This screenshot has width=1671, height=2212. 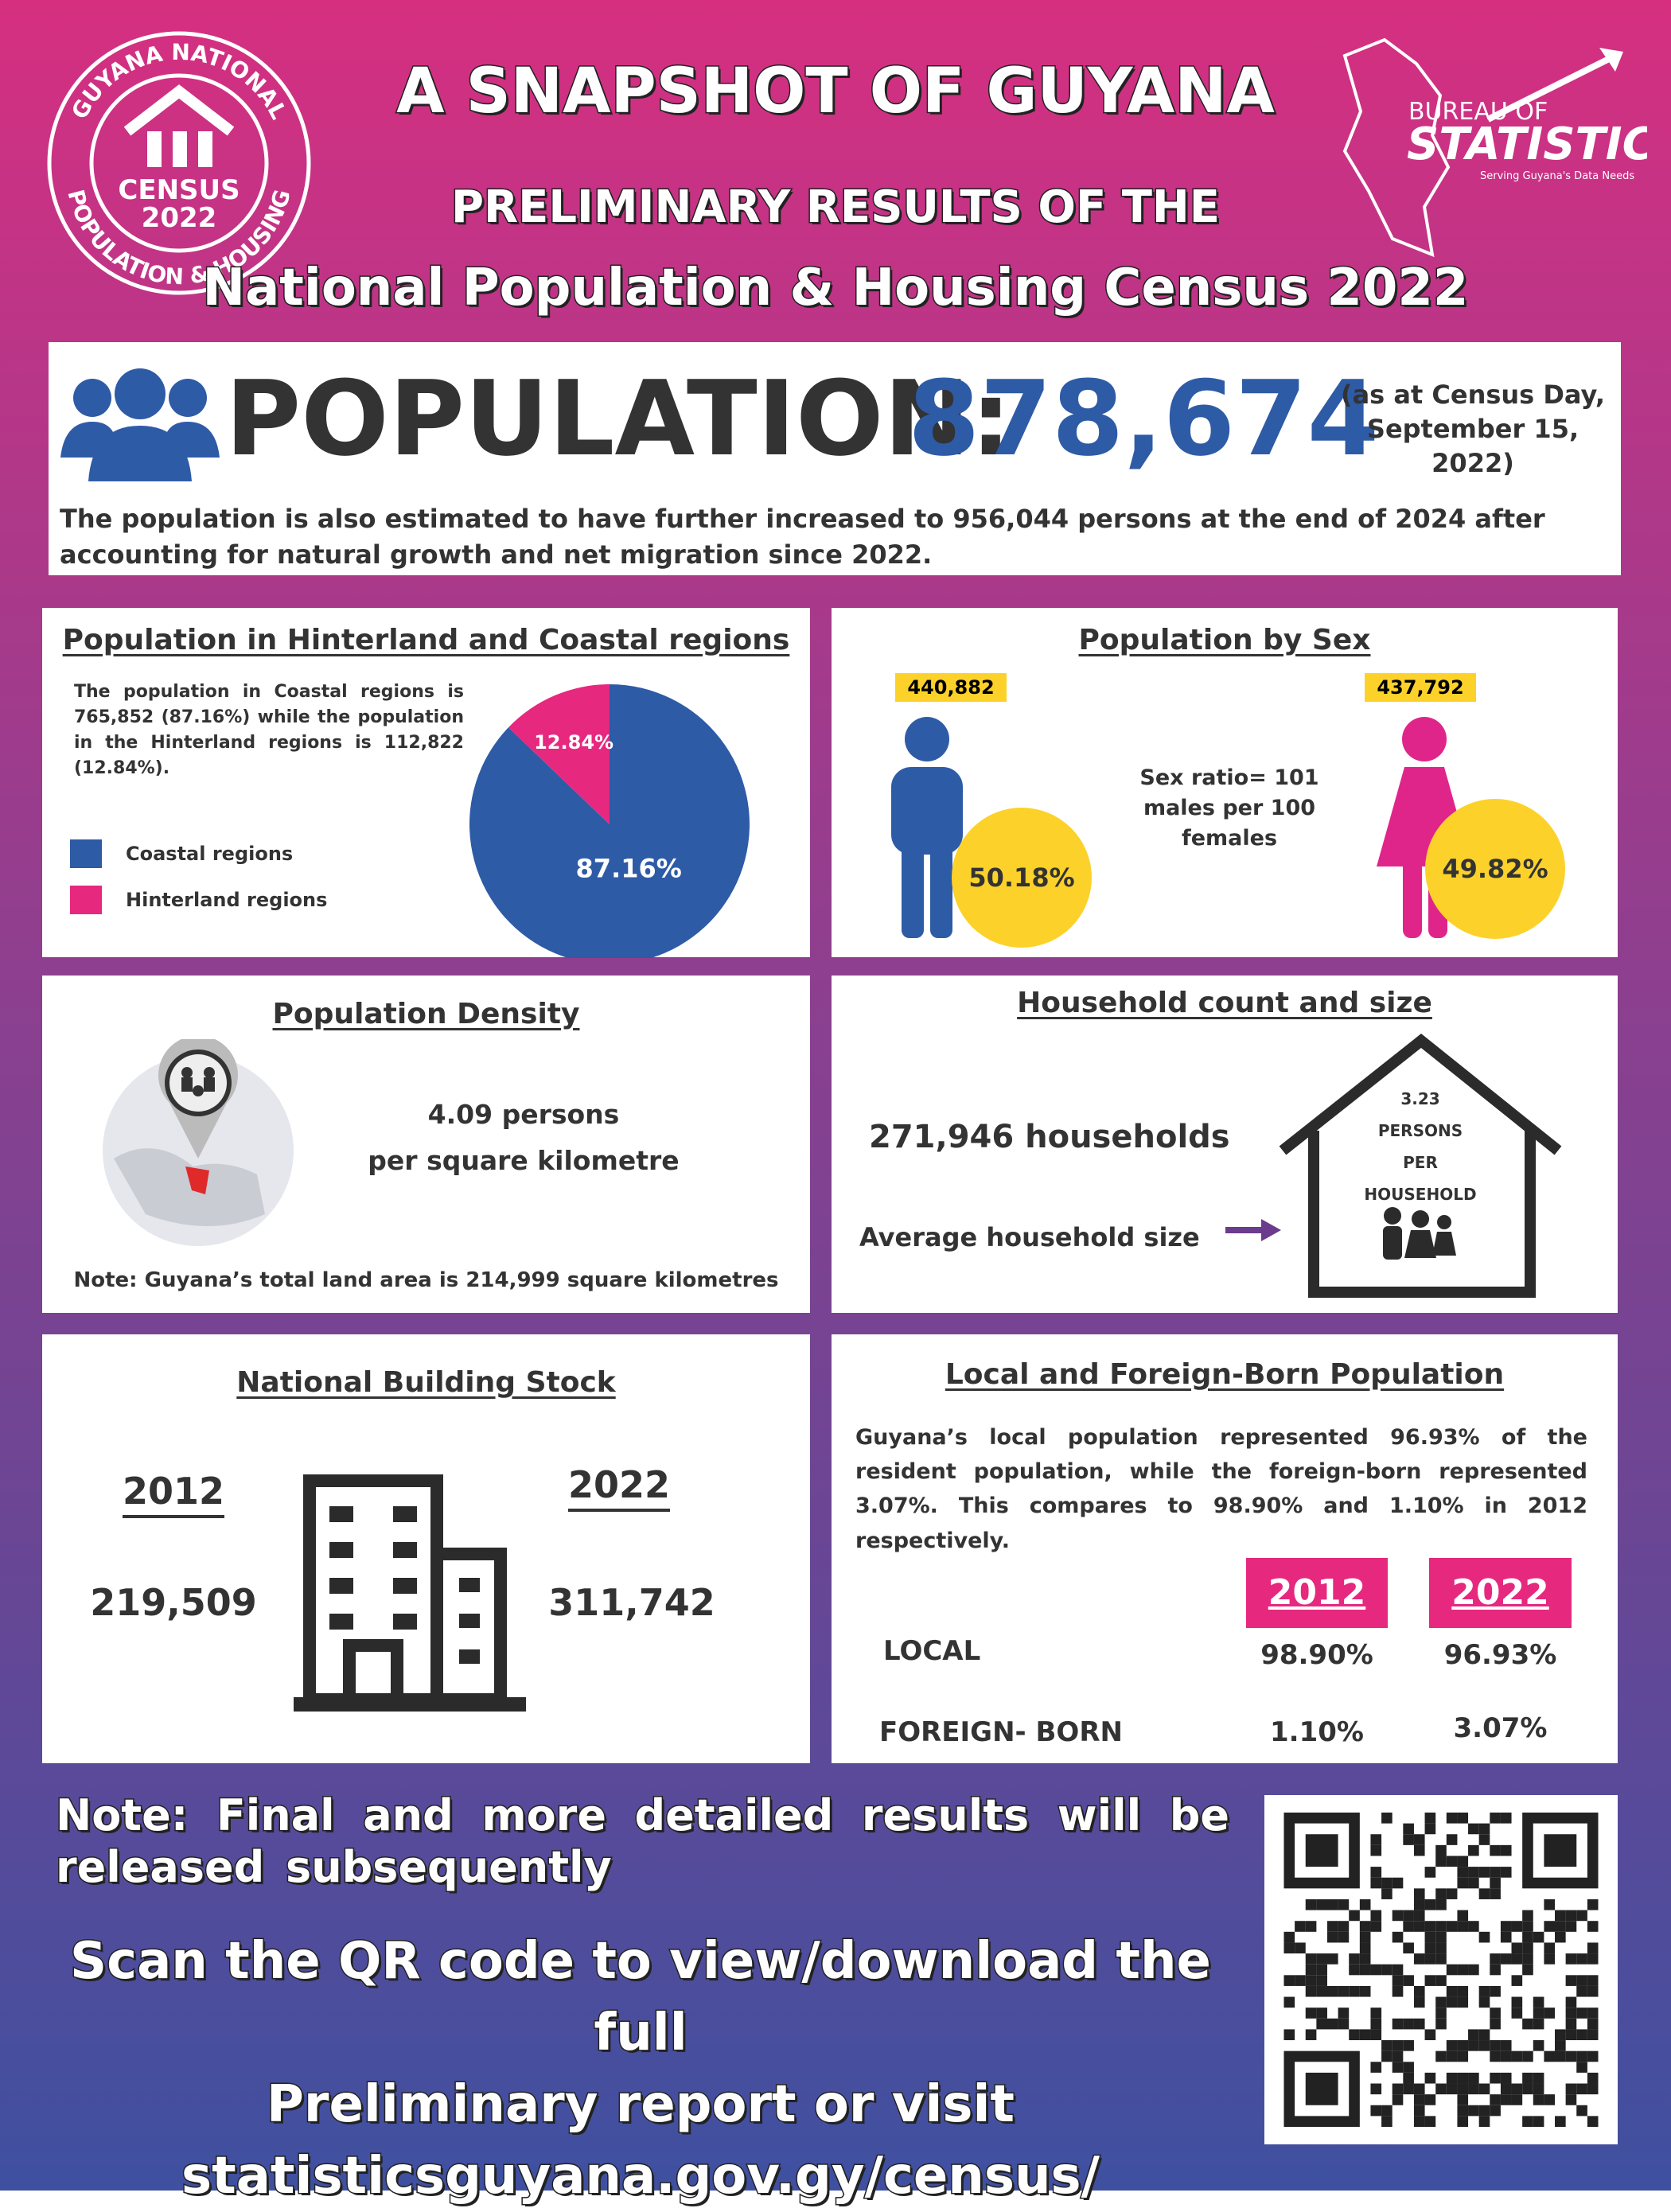 What do you see at coordinates (835, 208) in the screenshot?
I see `subtitle: PRELIMINARY RESULTS OF THE` at bounding box center [835, 208].